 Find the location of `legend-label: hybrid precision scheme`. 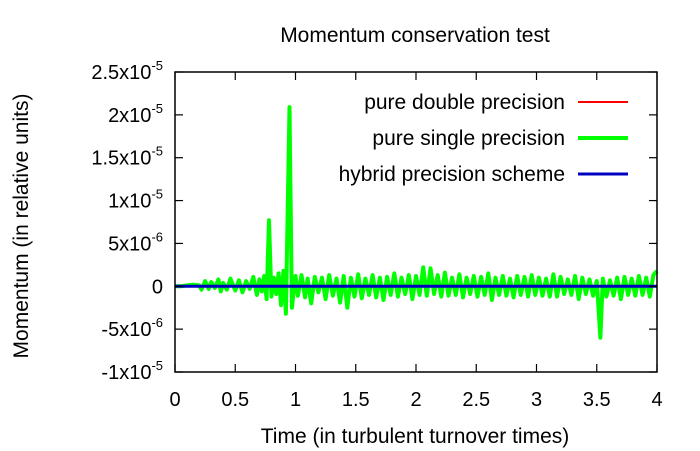

legend-label: hybrid precision scheme is located at coordinates (452, 174).